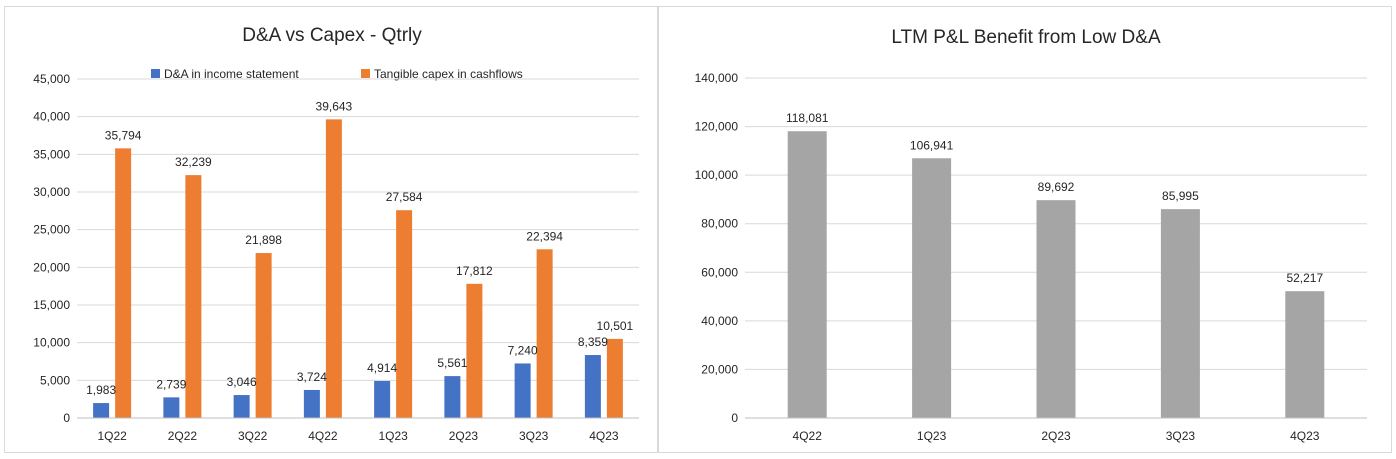 Image resolution: width=1396 pixels, height=459 pixels. Describe the element at coordinates (807, 118) in the screenshot. I see `data-label: 118,081` at that location.